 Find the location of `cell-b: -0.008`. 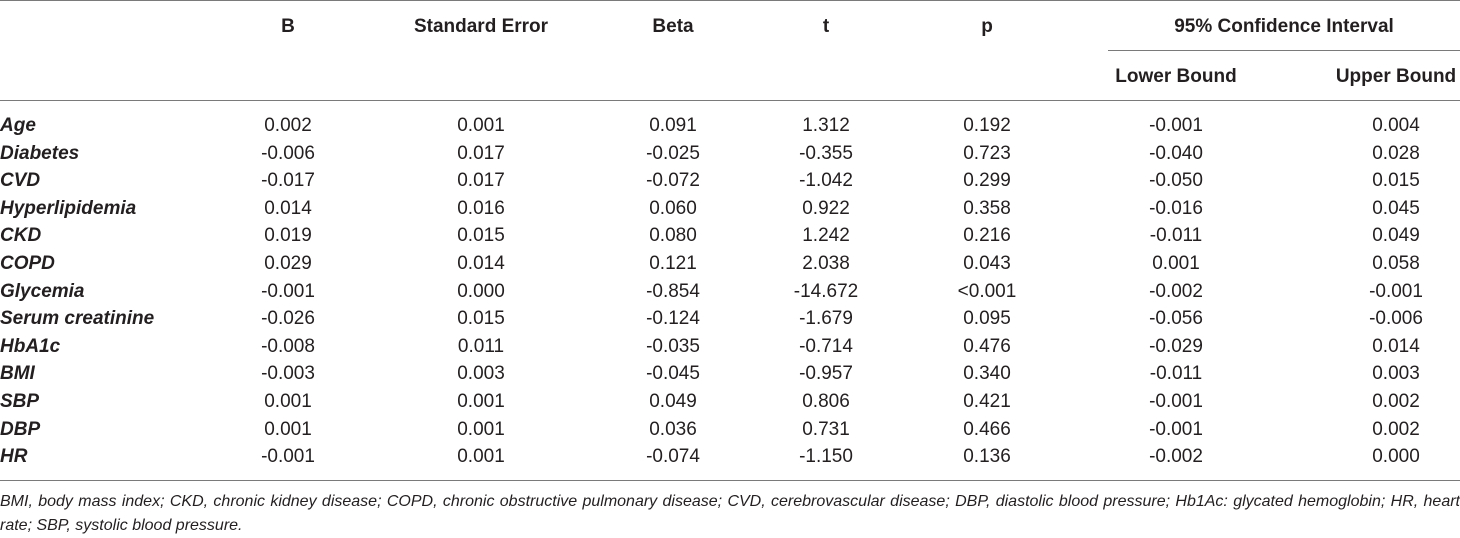

cell-b: -0.008 is located at coordinates (288, 346).